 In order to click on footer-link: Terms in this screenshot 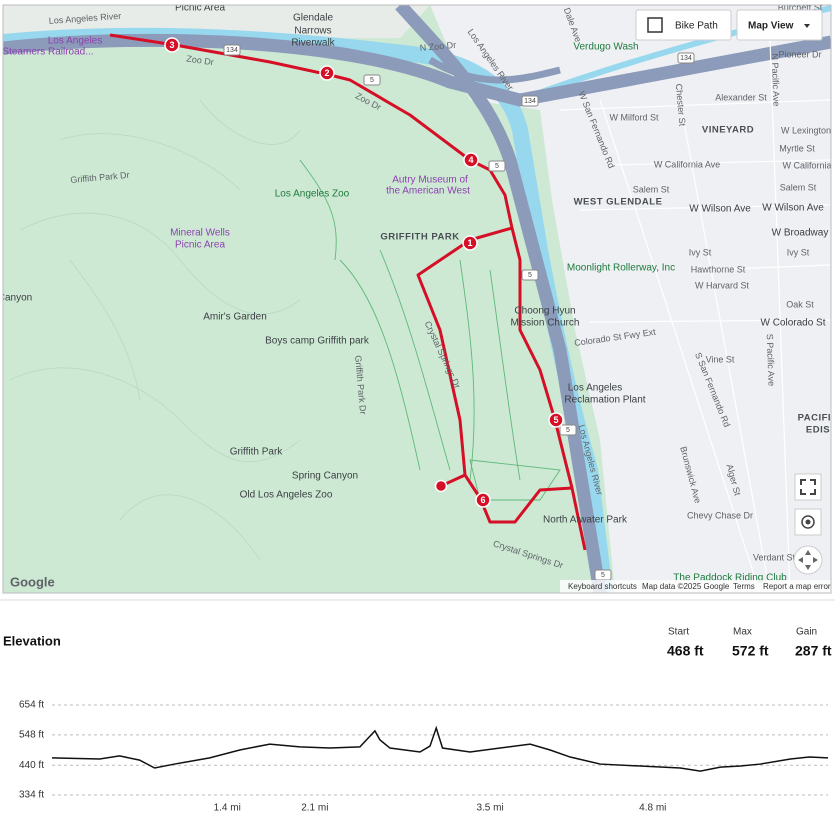, I will do `click(744, 586)`.